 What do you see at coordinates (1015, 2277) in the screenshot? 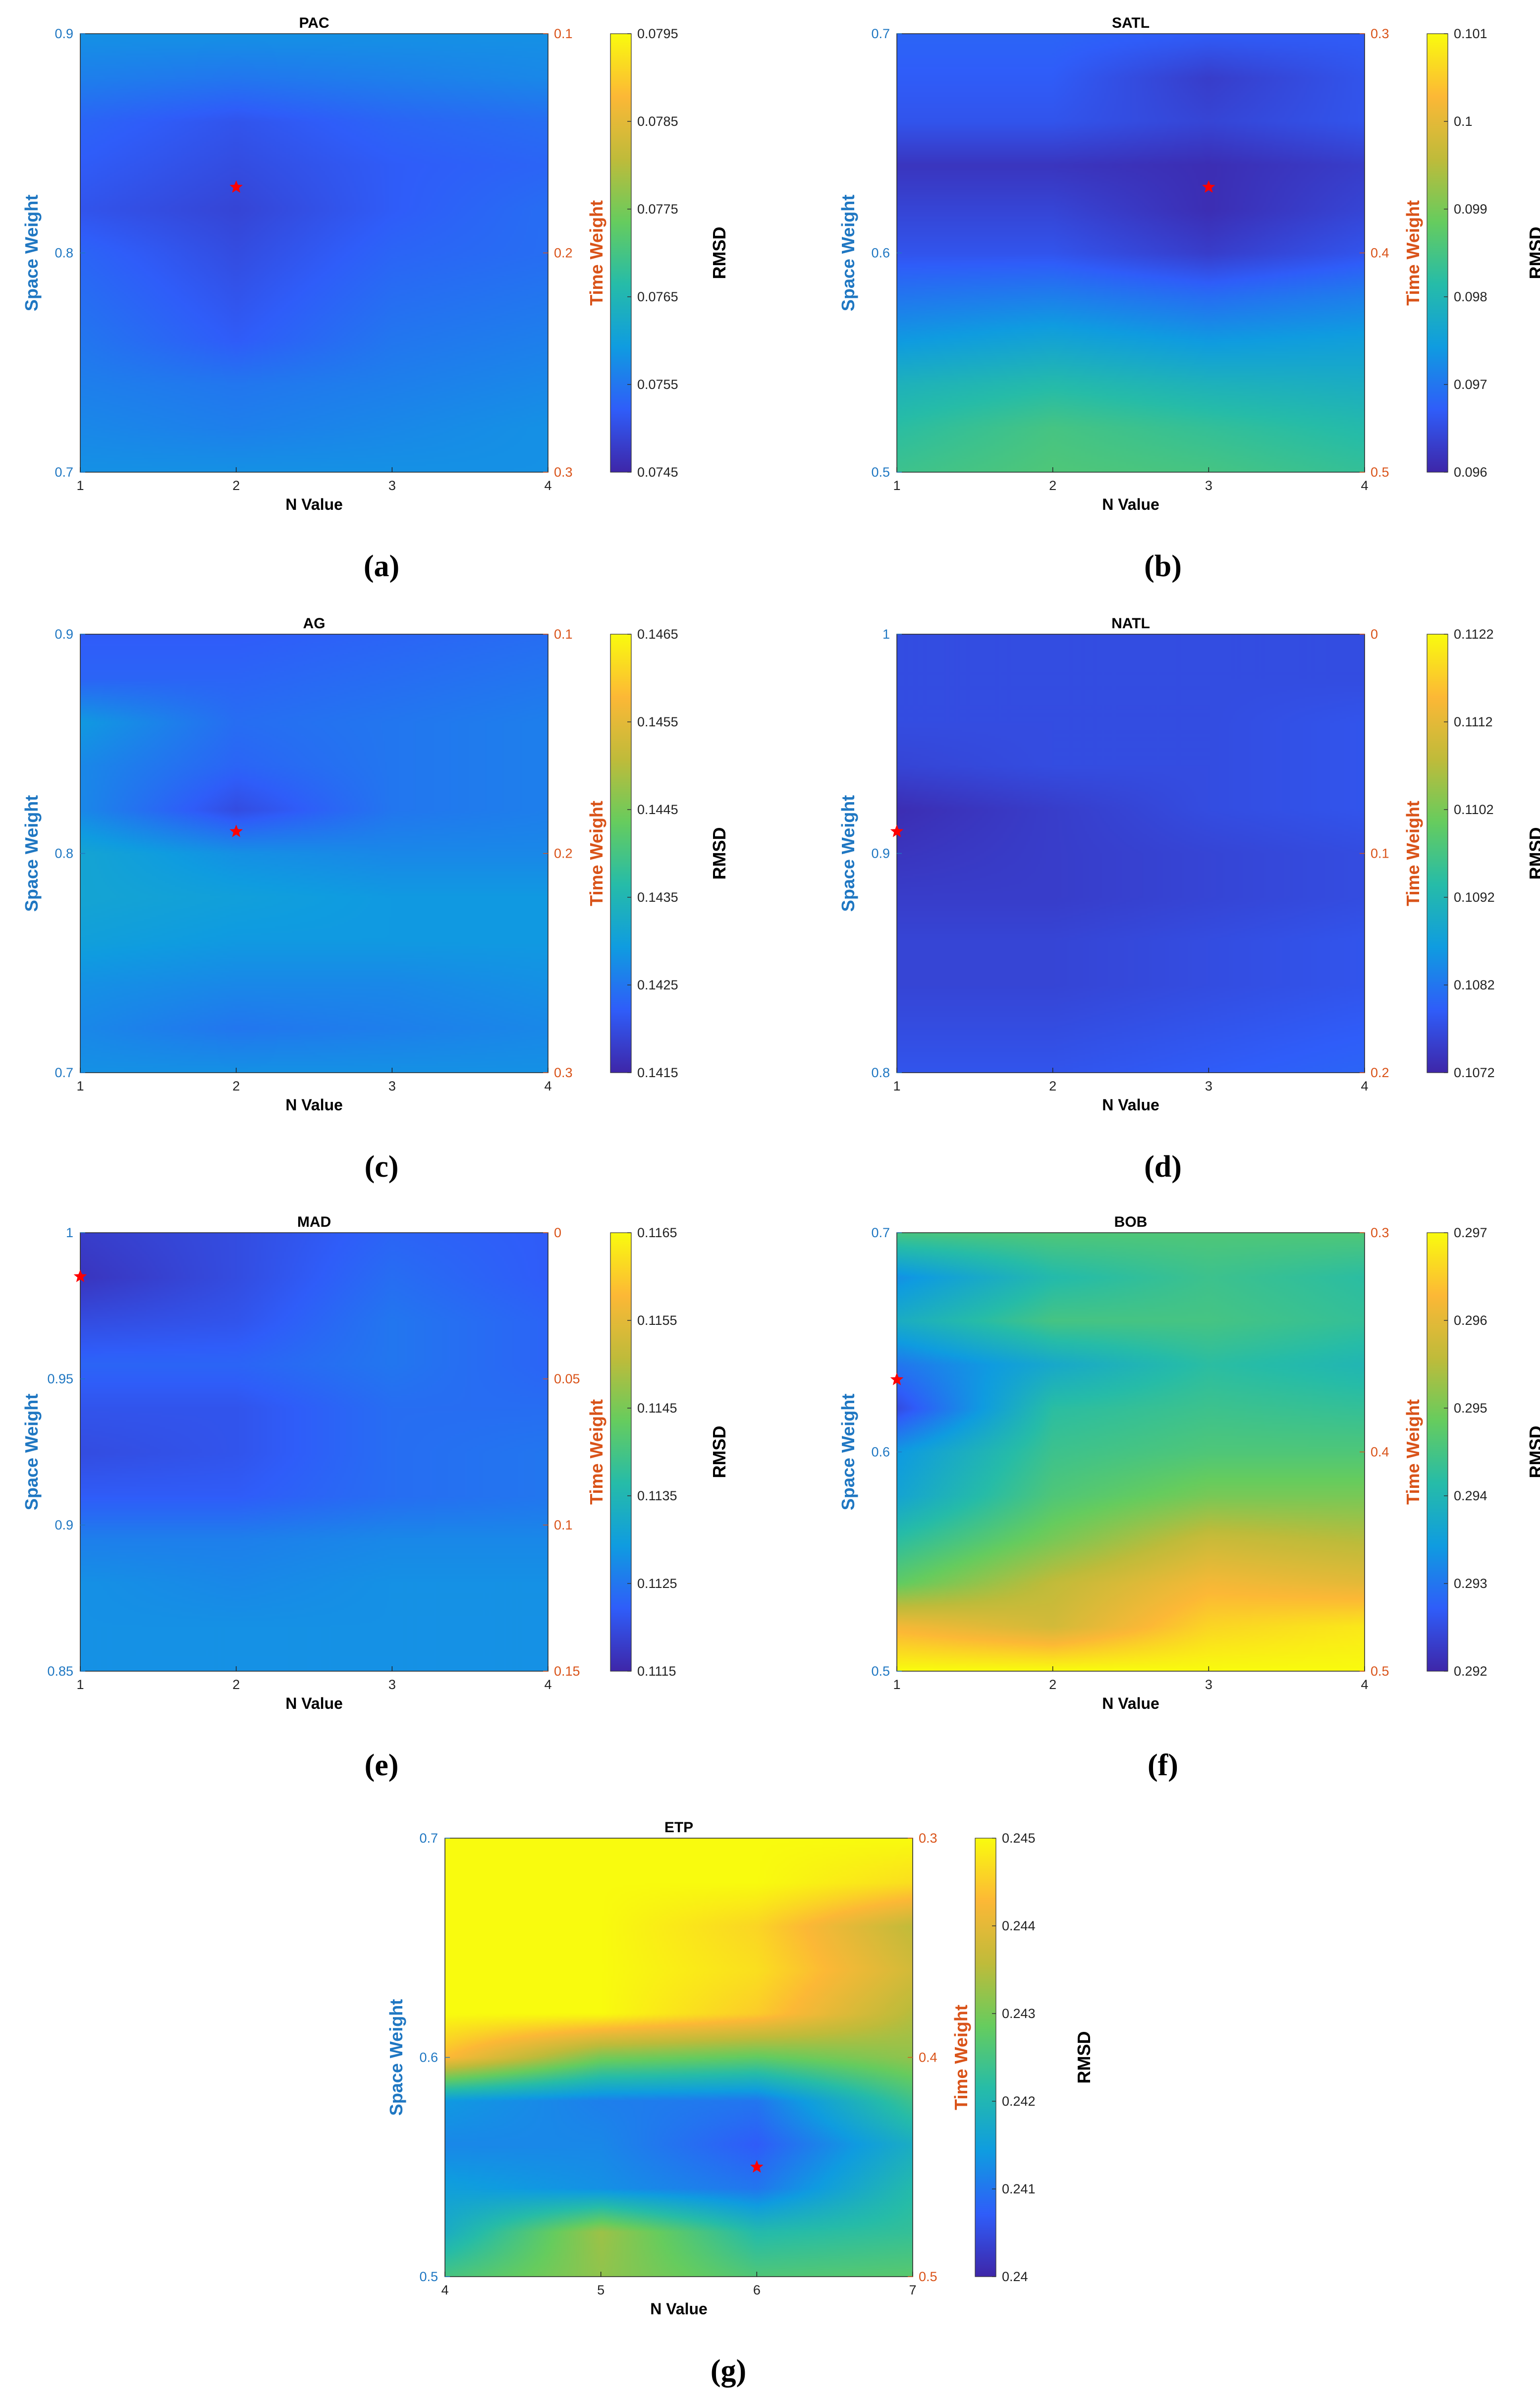
I see `colorbar-tick-label: 0.24` at bounding box center [1015, 2277].